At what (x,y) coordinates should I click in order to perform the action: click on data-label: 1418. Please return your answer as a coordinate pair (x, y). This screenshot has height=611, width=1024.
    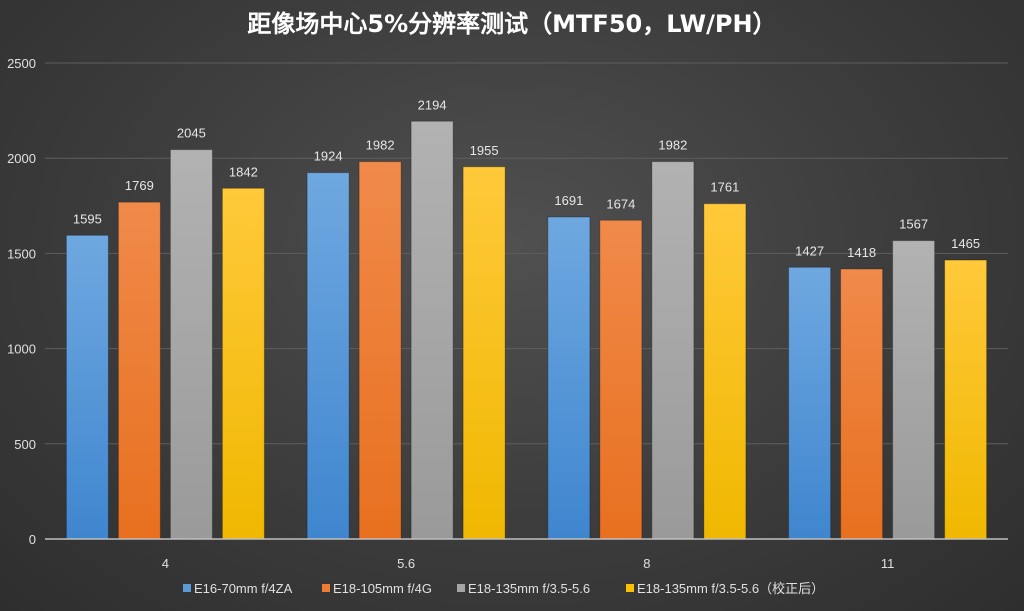
    Looking at the image, I should click on (861, 252).